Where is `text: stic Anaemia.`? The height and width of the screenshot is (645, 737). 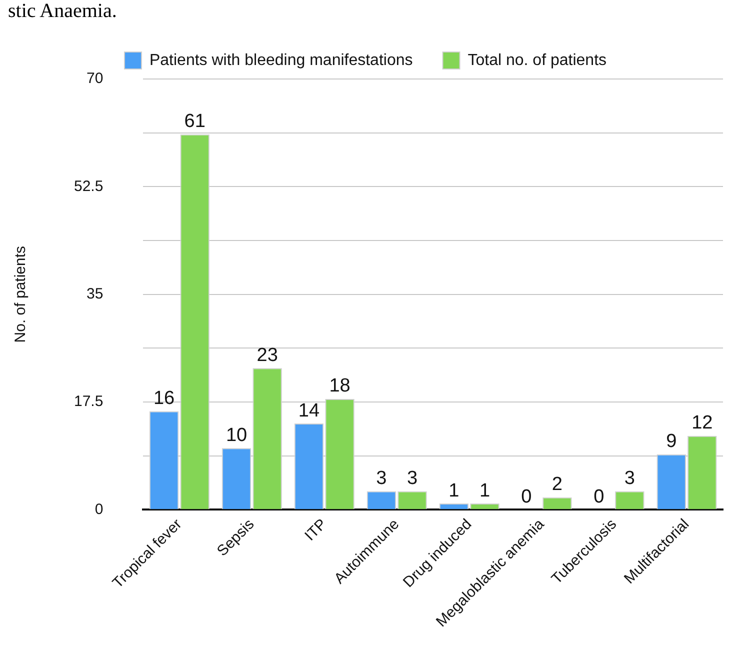 text: stic Anaemia. is located at coordinates (63, 11).